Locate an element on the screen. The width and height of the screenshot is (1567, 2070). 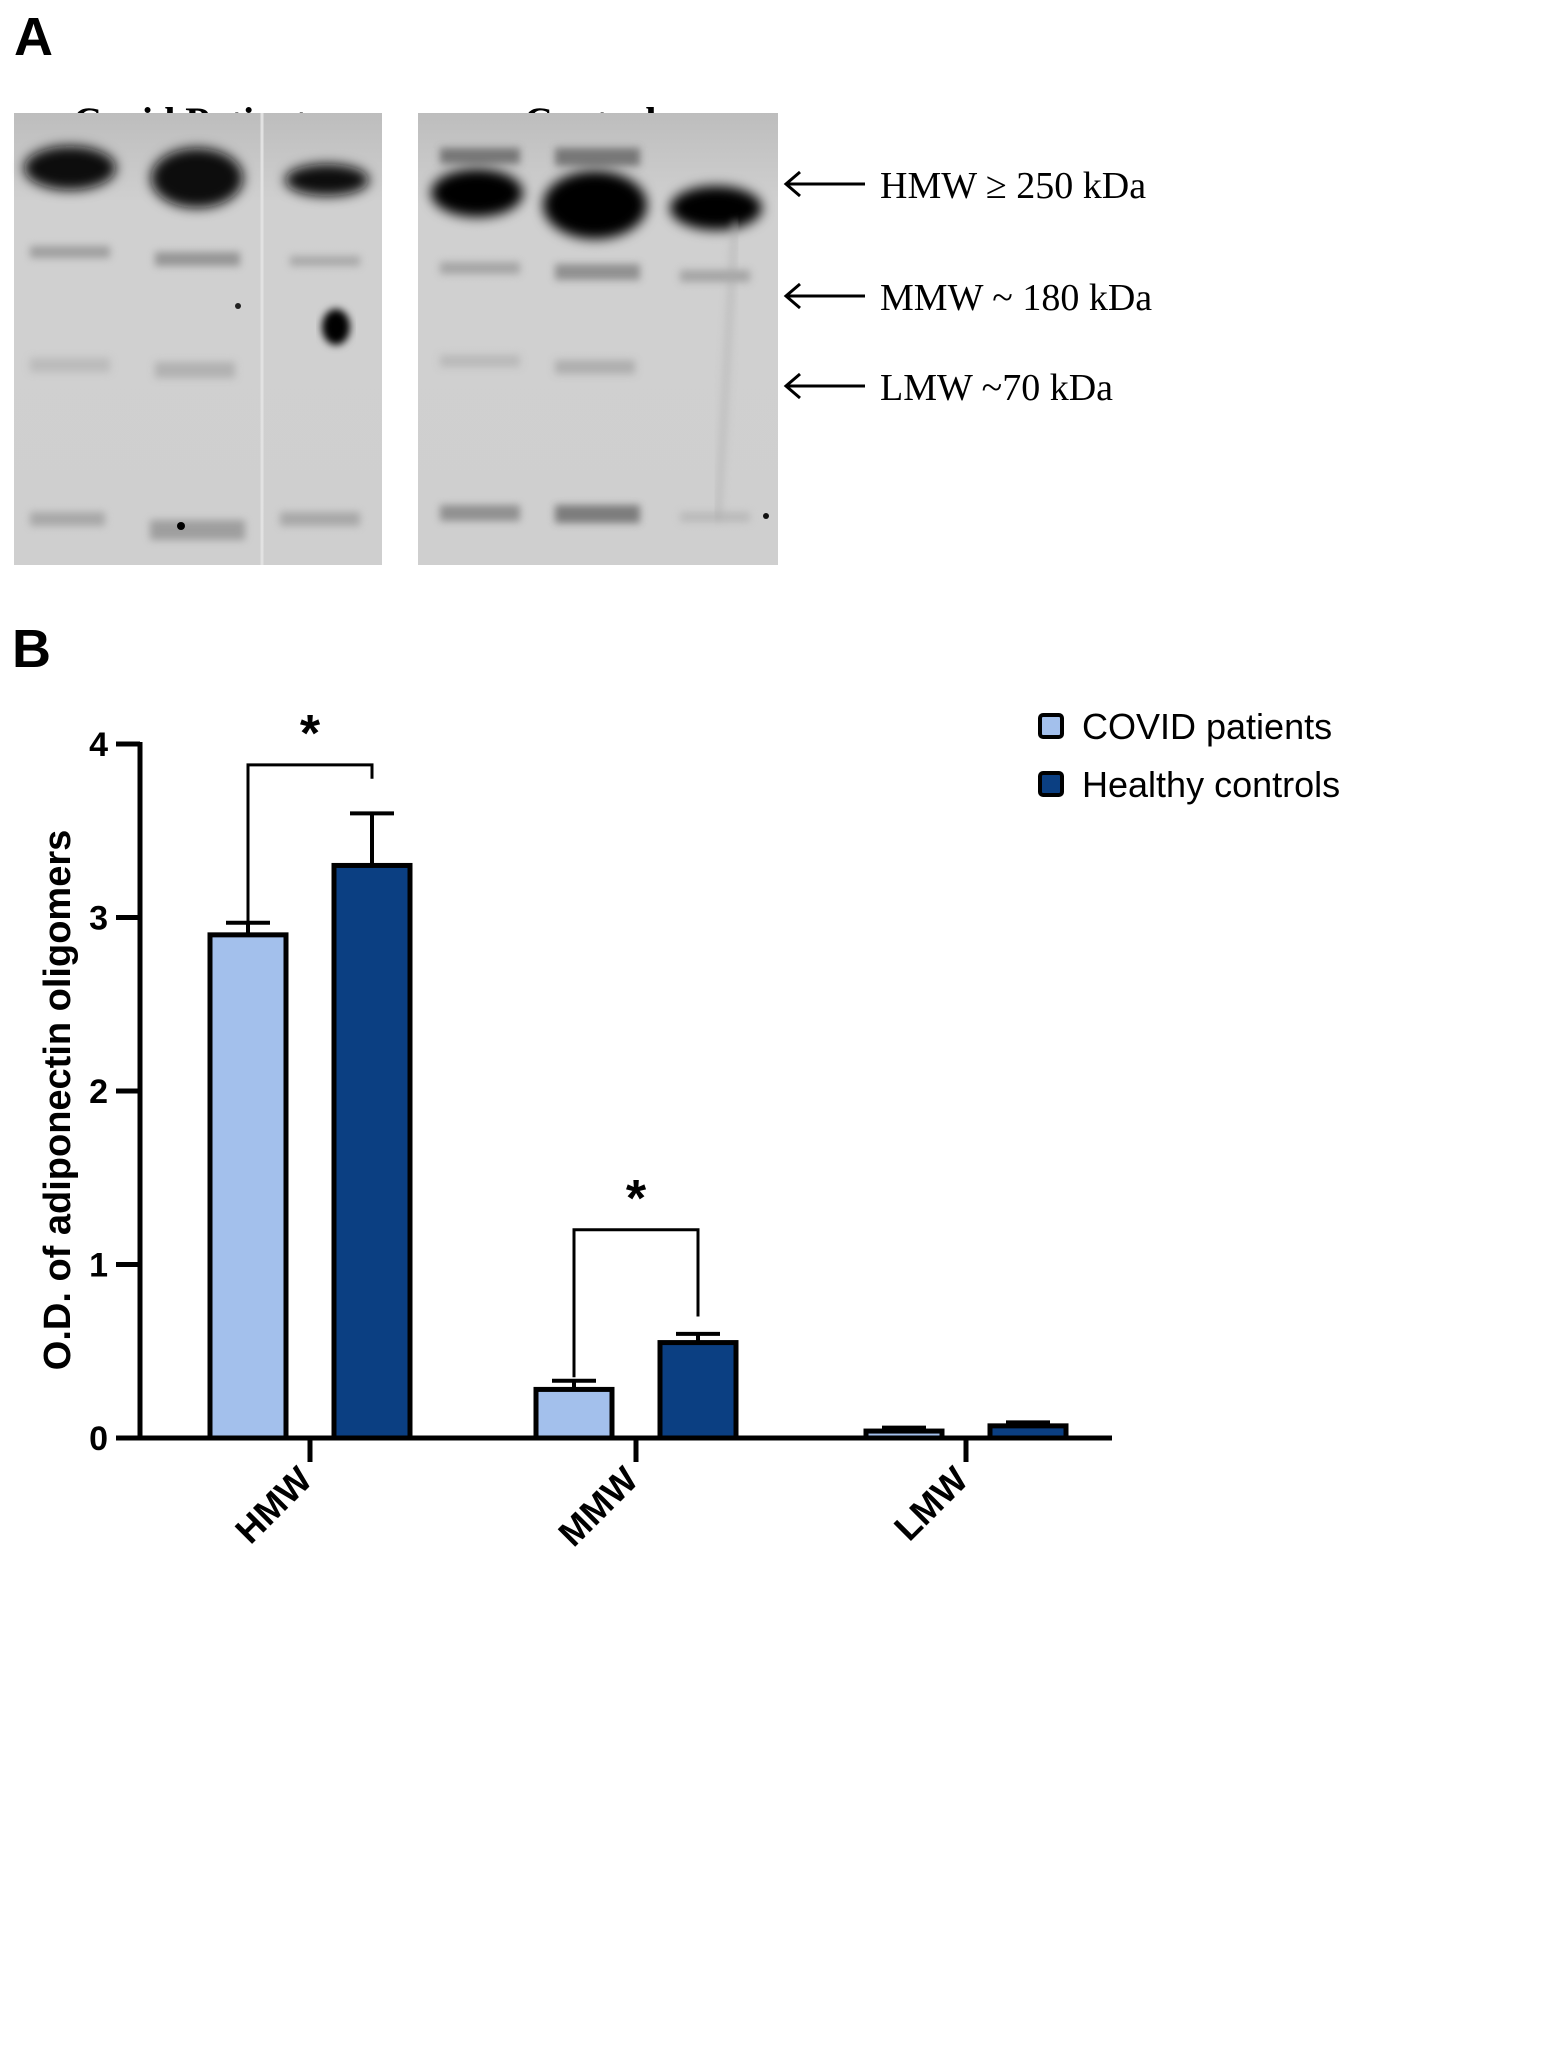
y-tick-label-4: 4 is located at coordinates (98, 745).